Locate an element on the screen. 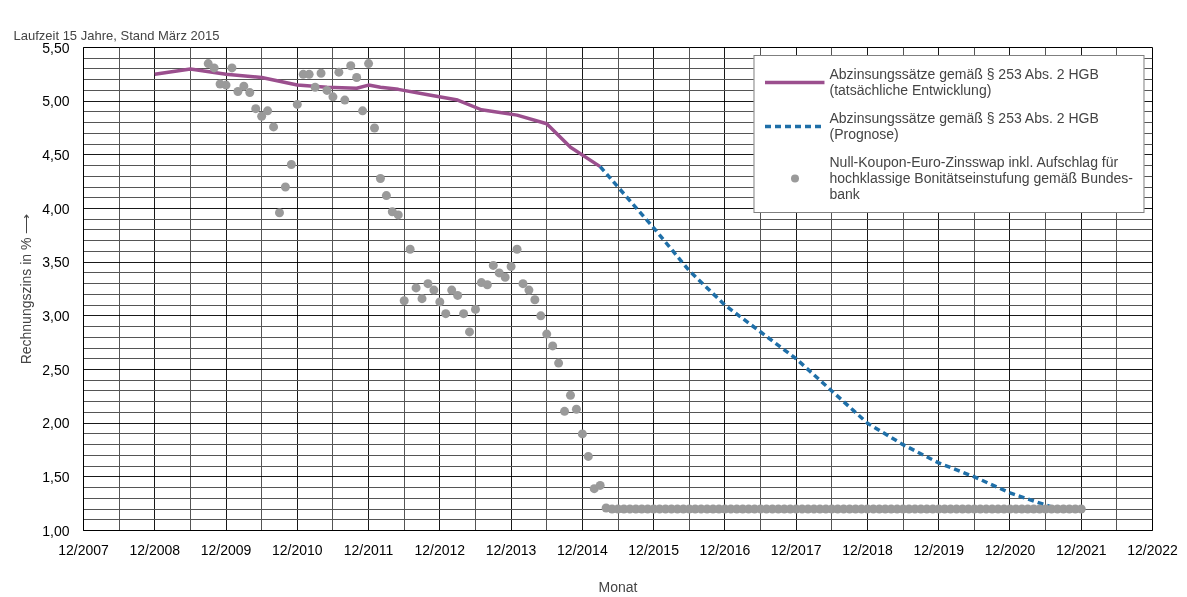 The image size is (1187, 597). y-tick-label: 2,00 is located at coordinates (56, 423).